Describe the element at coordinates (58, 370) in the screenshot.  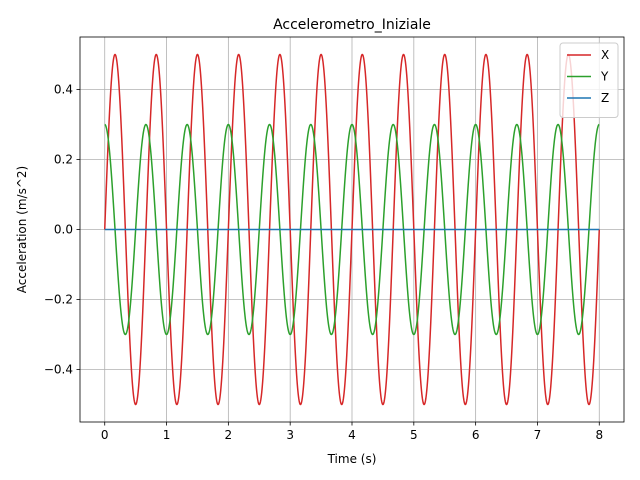
I see `y-tick-label: −0.4` at that location.